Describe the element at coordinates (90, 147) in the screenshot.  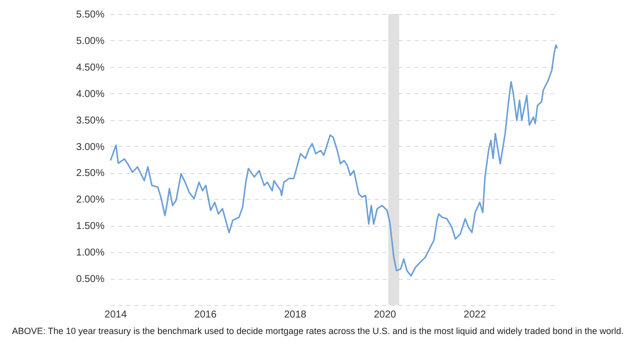
I see `y-tick-label: 3.00%` at that location.